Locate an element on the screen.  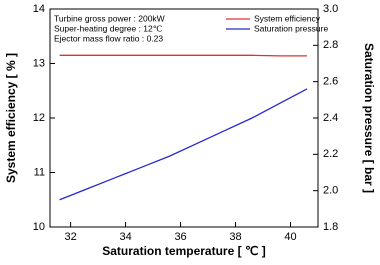
x-tick-label: 36 is located at coordinates (180, 237).